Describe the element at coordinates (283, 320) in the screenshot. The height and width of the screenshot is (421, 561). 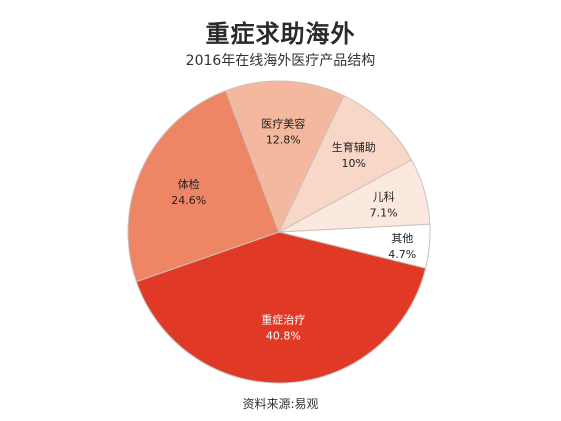
I see `slice-label-1: 重症治疗` at that location.